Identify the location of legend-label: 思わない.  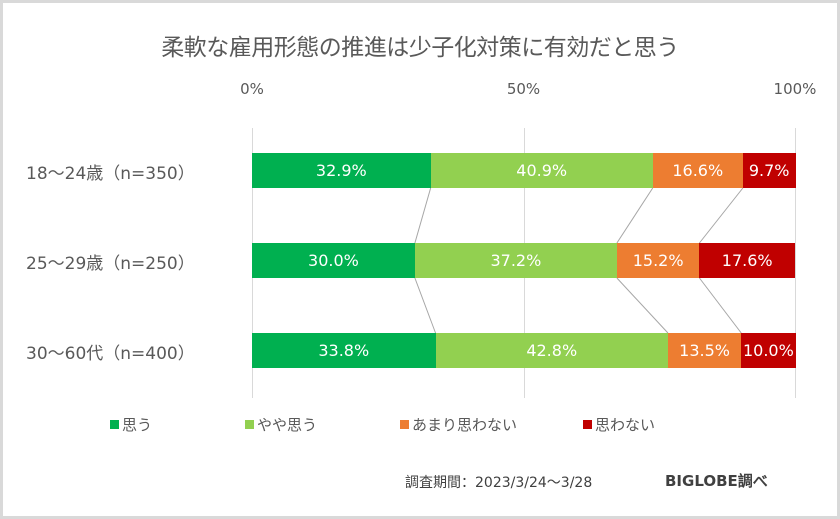
(625, 425).